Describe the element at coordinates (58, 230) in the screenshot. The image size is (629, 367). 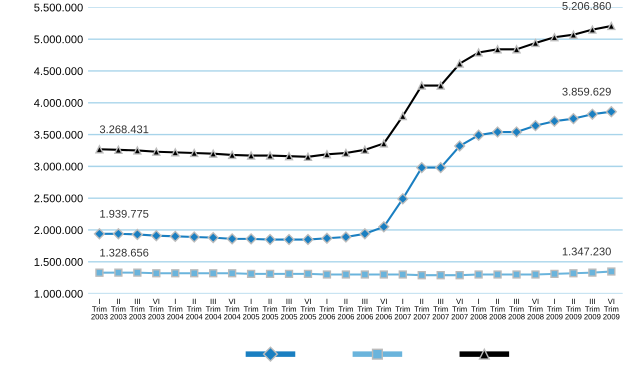
I see `y-tick-label: 2.000.000` at that location.